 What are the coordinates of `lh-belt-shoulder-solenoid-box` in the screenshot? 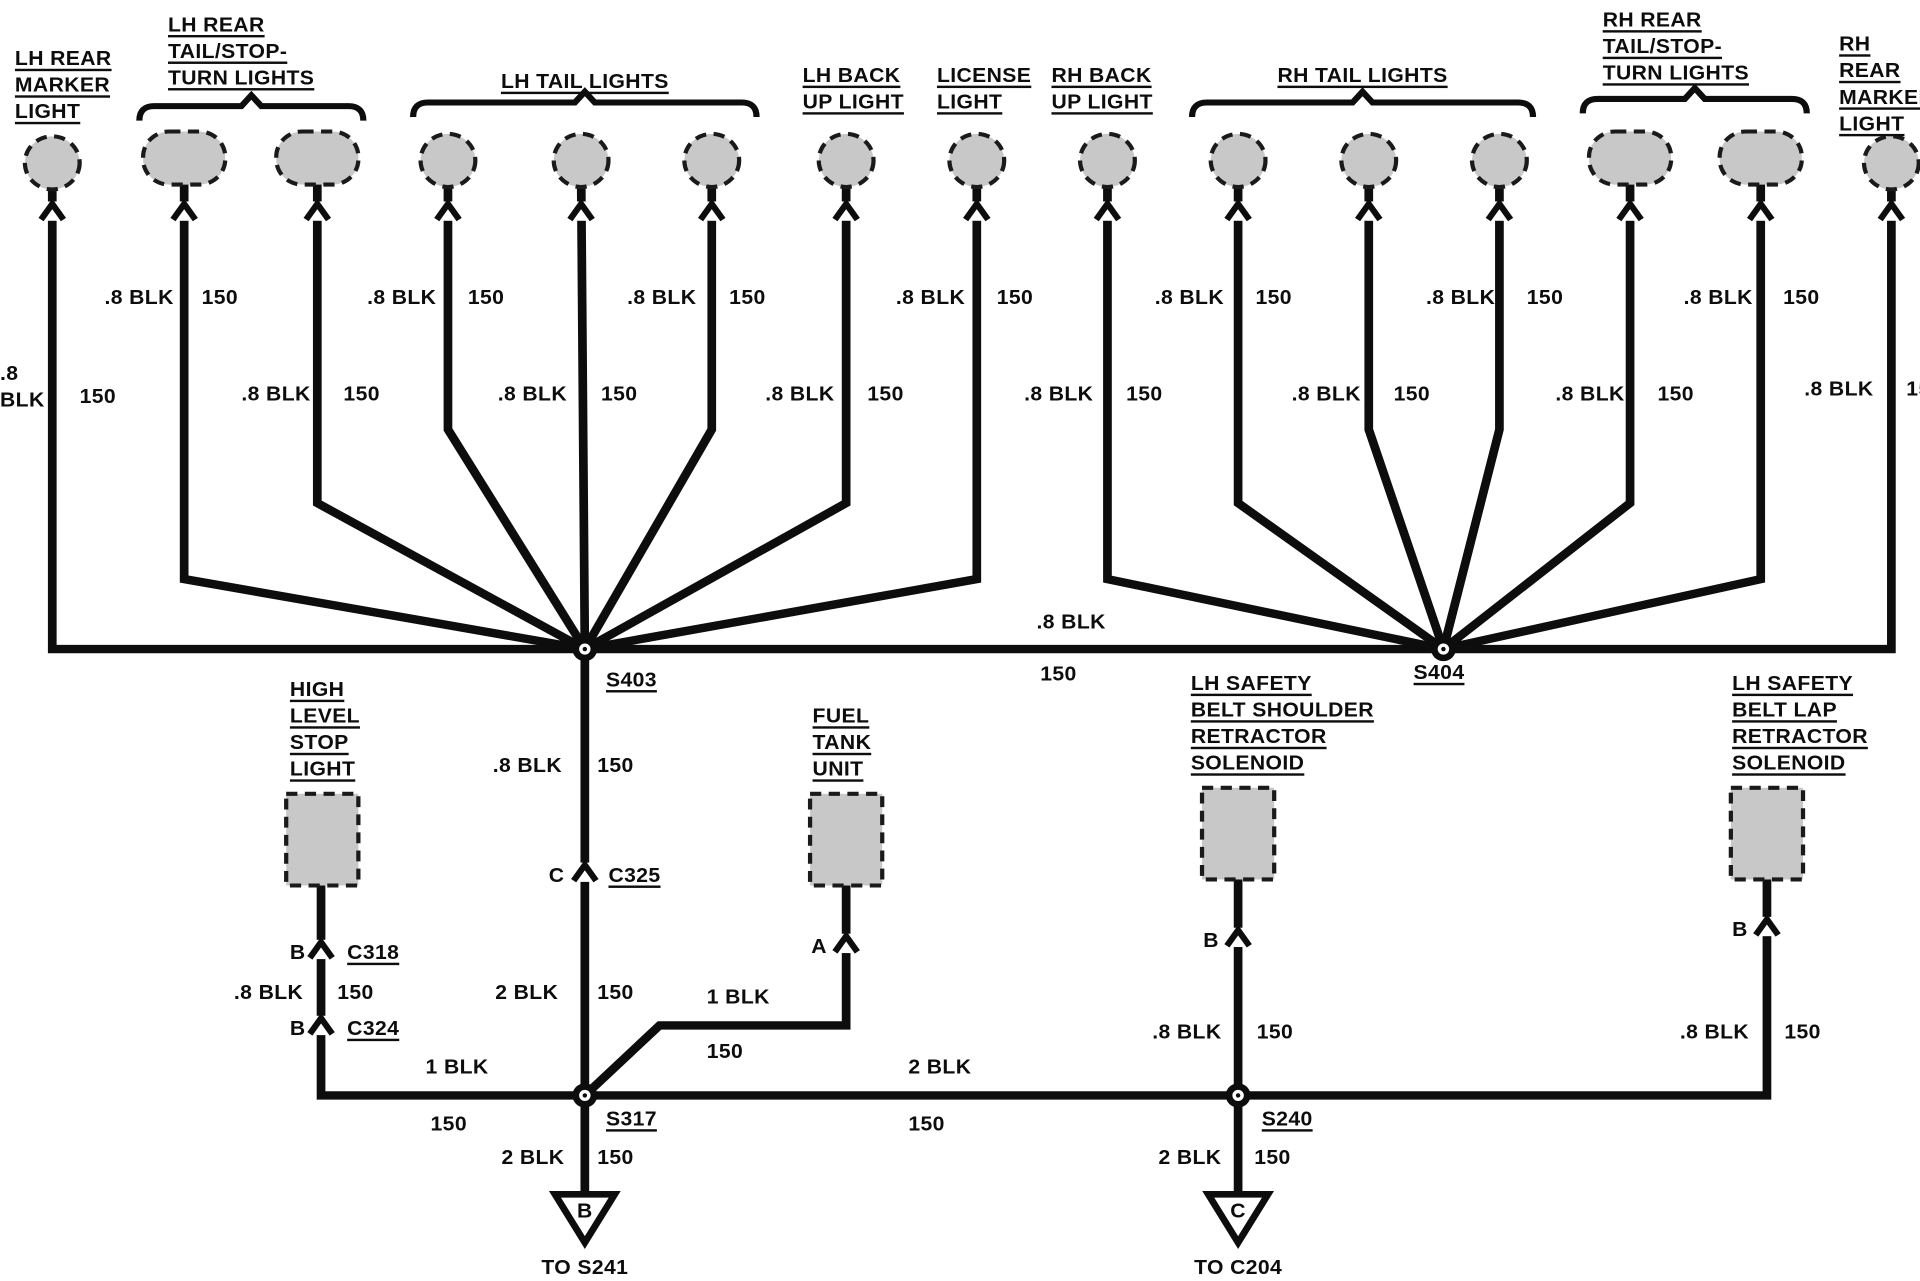 It's located at (1238, 833).